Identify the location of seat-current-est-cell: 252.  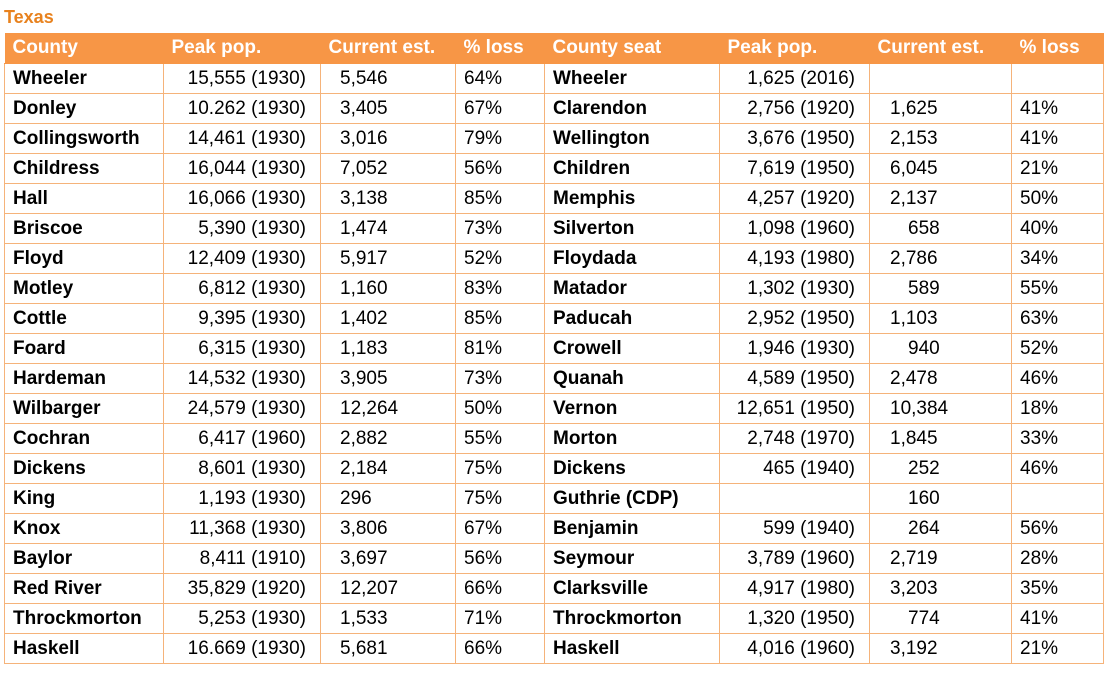
(940, 468).